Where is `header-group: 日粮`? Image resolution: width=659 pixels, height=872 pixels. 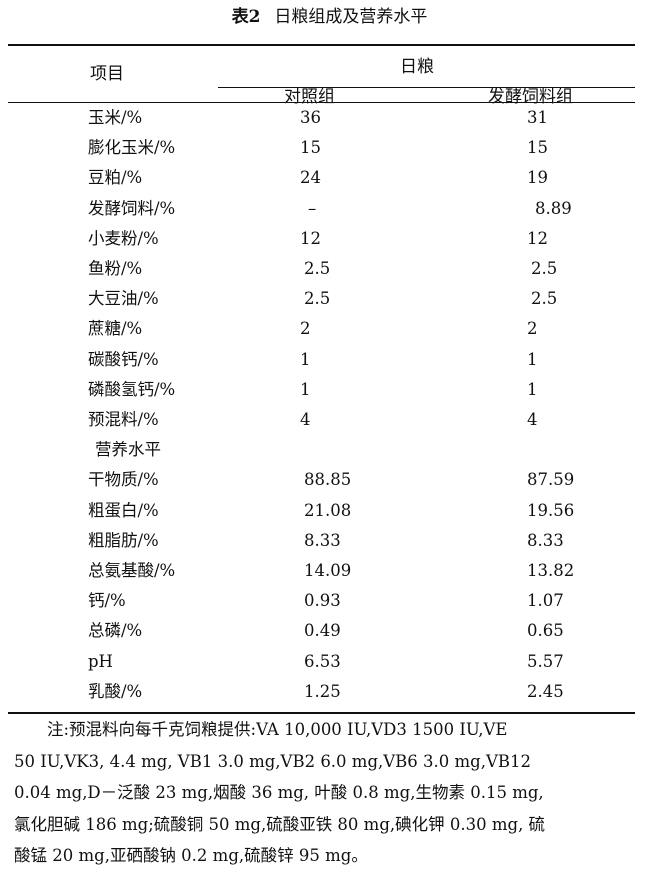
header-group: 日粮 is located at coordinates (417, 67).